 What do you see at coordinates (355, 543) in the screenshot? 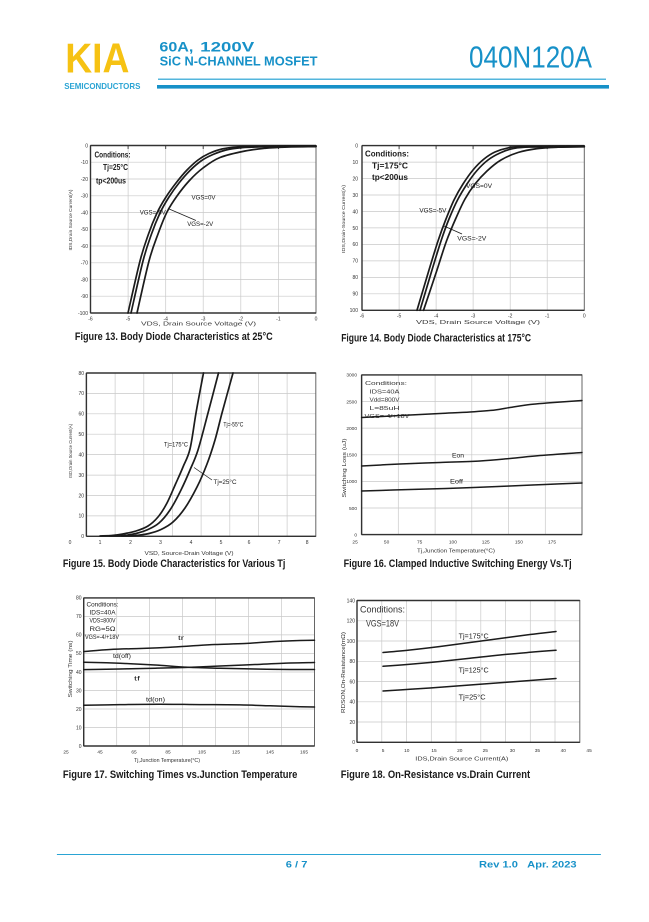
I see `svg-text: 25` at bounding box center [355, 543].